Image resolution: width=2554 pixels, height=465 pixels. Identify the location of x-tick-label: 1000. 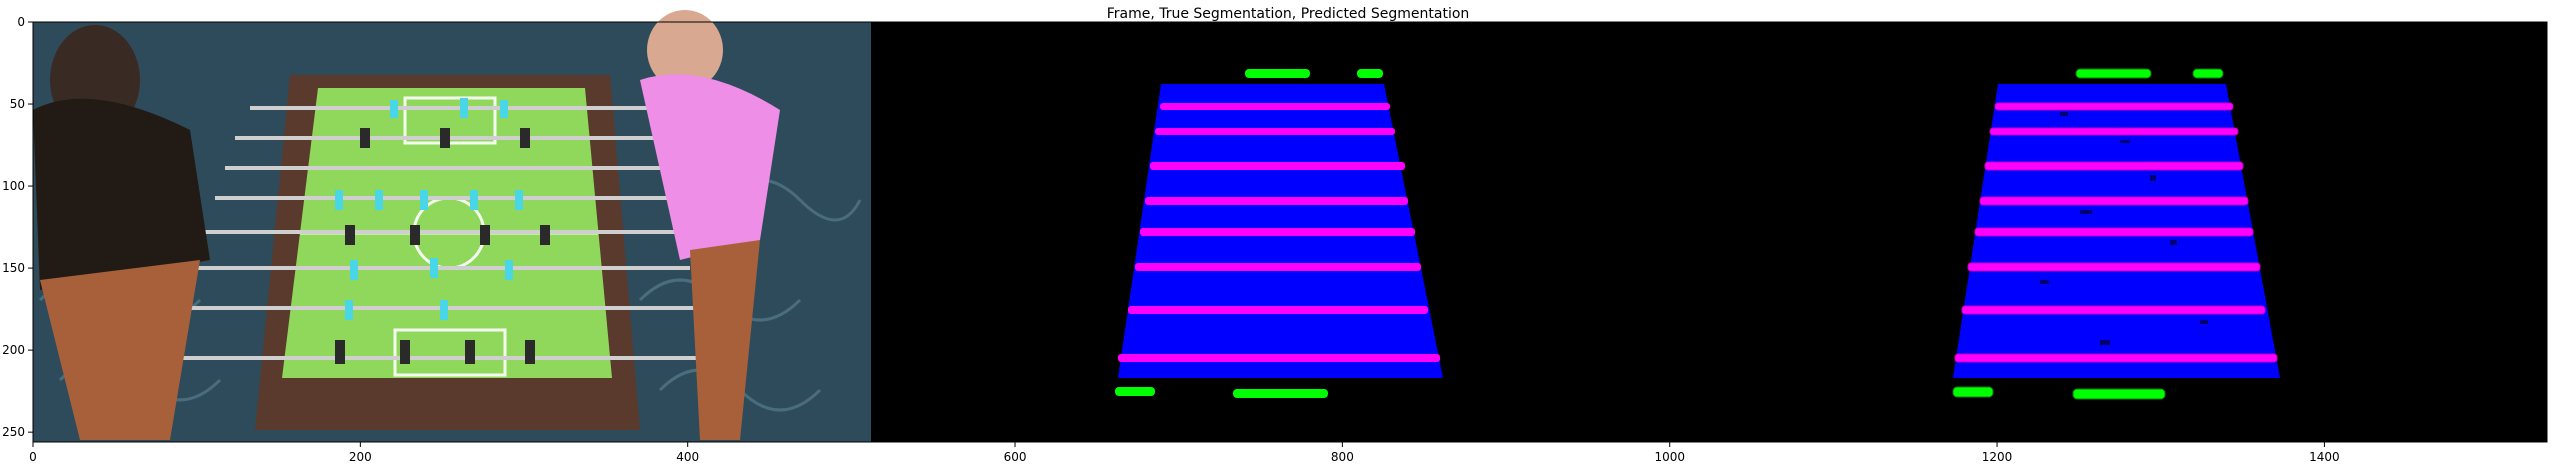
(1669, 457).